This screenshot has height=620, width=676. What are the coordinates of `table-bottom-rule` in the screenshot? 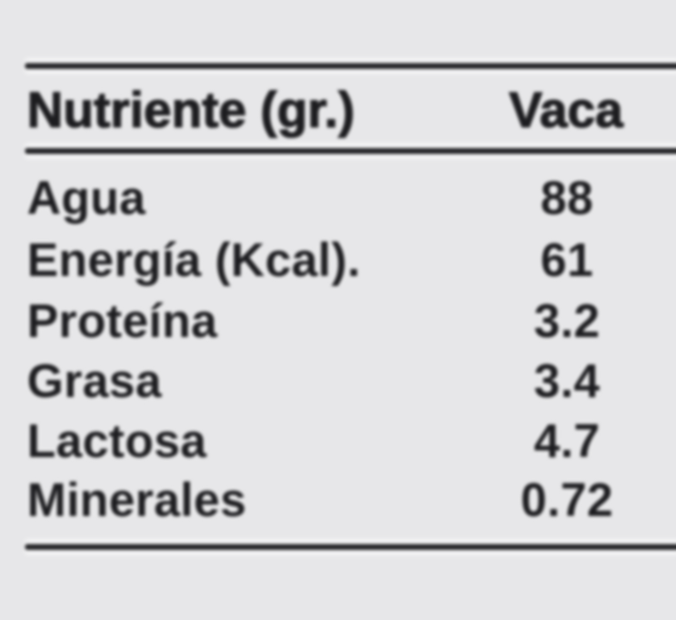 It's located at (350, 547).